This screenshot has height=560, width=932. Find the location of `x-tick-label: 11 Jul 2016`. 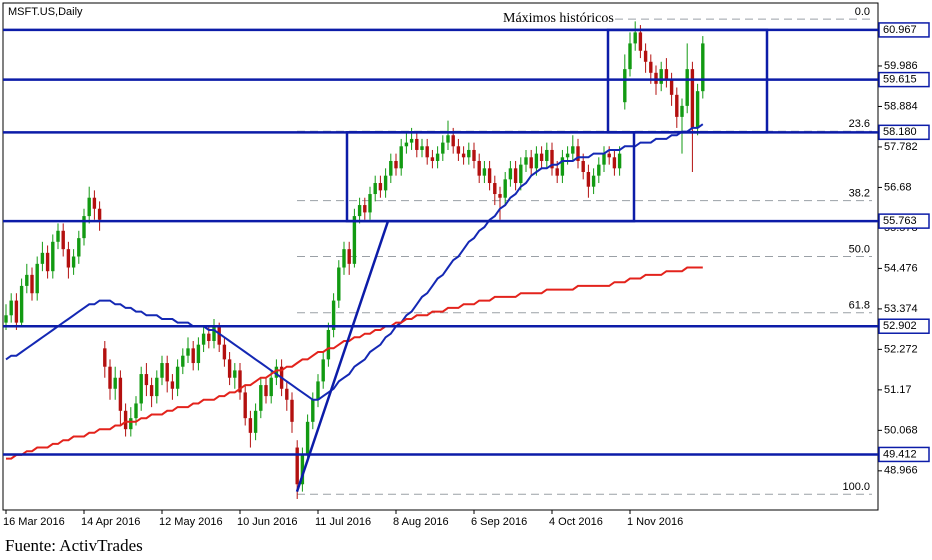

x-tick-label: 11 Jul 2016 is located at coordinates (343, 522).